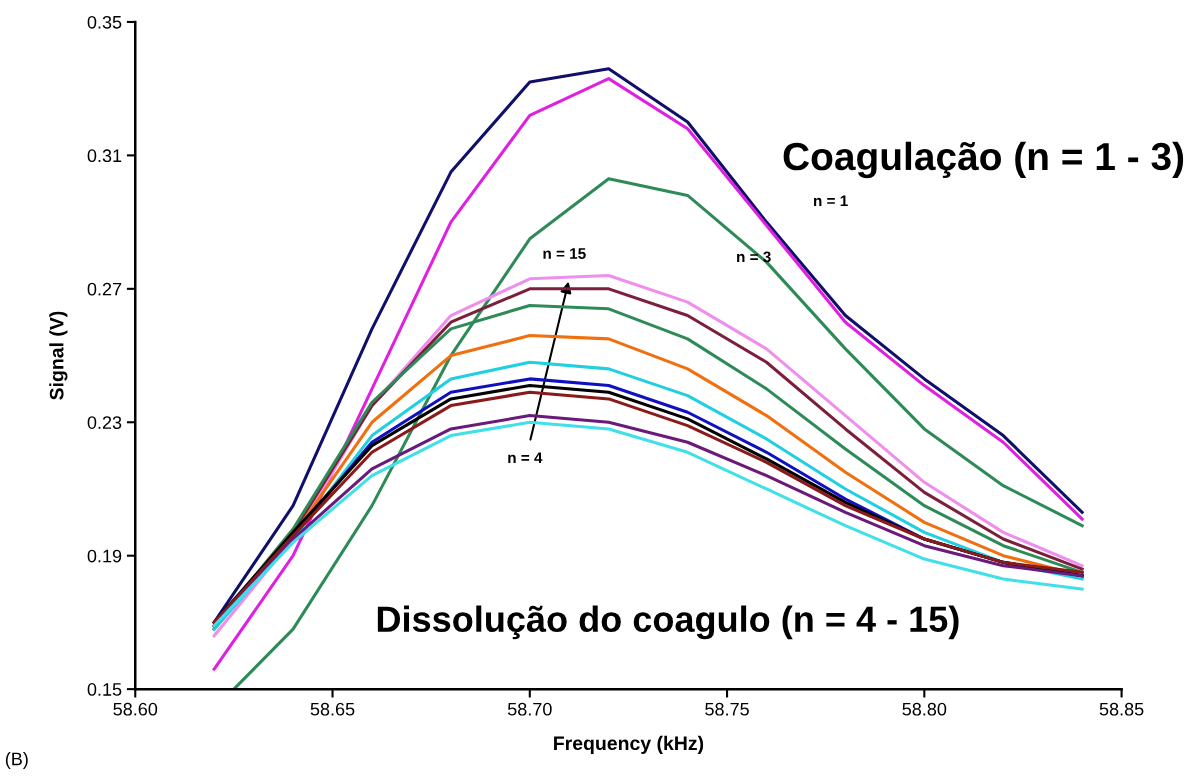  Describe the element at coordinates (104, 556) in the screenshot. I see `y-tick-label: 0.19` at that location.